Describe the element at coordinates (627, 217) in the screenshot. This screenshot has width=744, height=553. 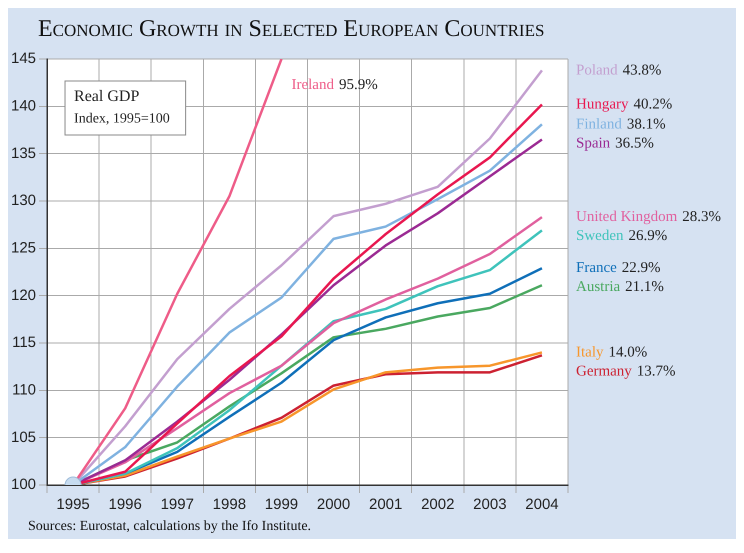
I see `text: United Kingdom` at that location.